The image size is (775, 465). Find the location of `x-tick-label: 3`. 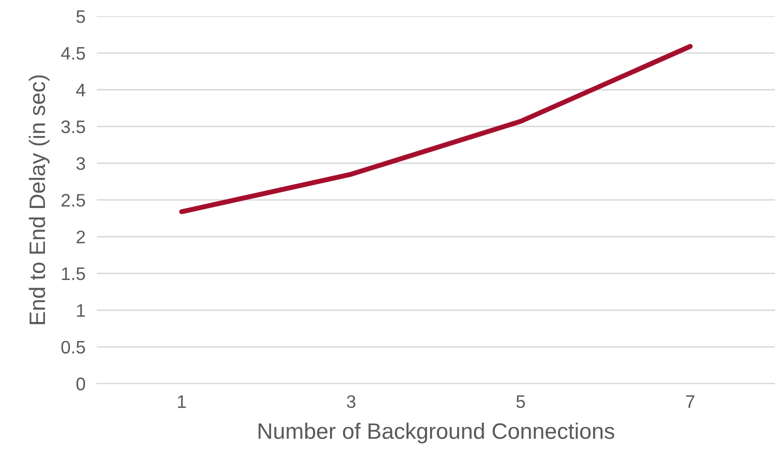

x-tick-label: 3 is located at coordinates (351, 401).